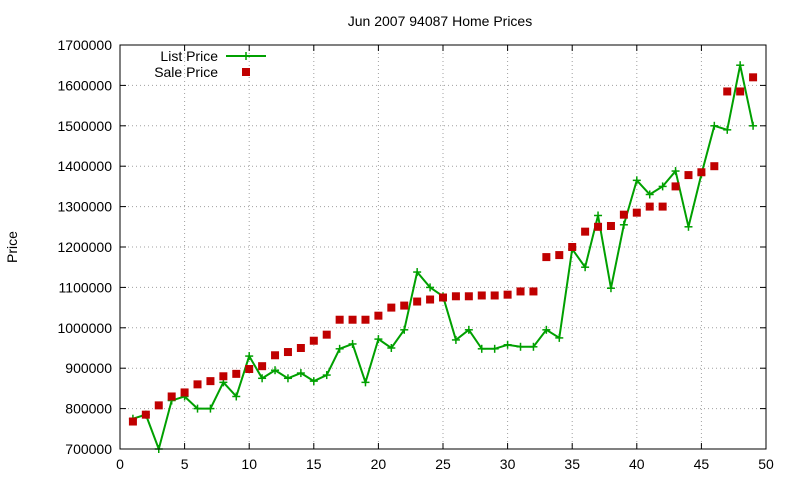 The height and width of the screenshot is (480, 800). I want to click on y-tick-label: 1400000, so click(84, 166).